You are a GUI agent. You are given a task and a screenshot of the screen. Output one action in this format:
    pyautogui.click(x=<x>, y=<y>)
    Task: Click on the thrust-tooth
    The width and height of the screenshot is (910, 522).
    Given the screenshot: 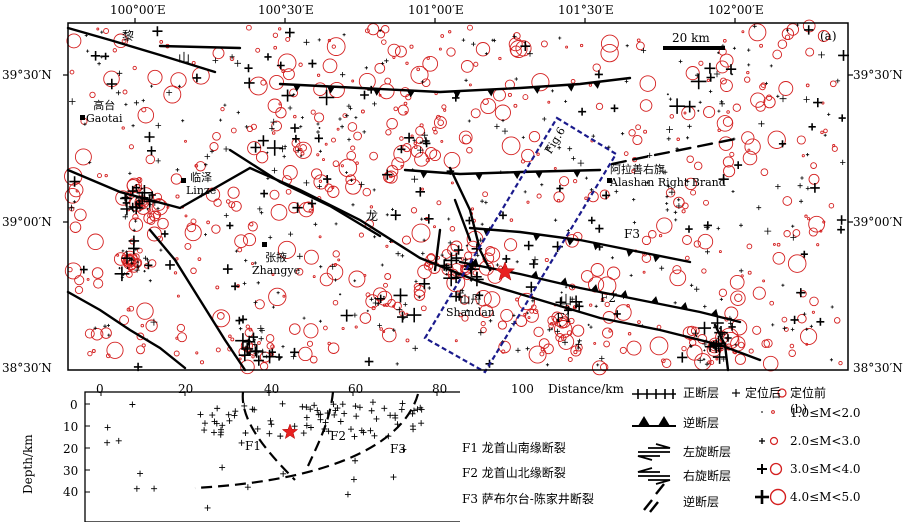 What is the action you would take?
    pyautogui.click(x=630, y=253)
    